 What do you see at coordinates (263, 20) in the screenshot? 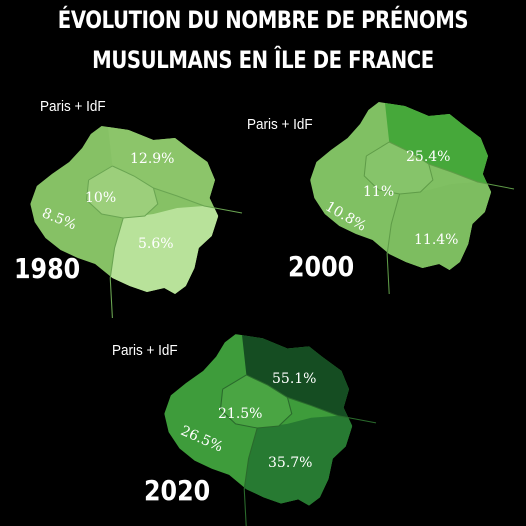
I see `title-line-1: ÉVOLUTION DU NOMBRE DE PRÉNOMS` at bounding box center [263, 20].